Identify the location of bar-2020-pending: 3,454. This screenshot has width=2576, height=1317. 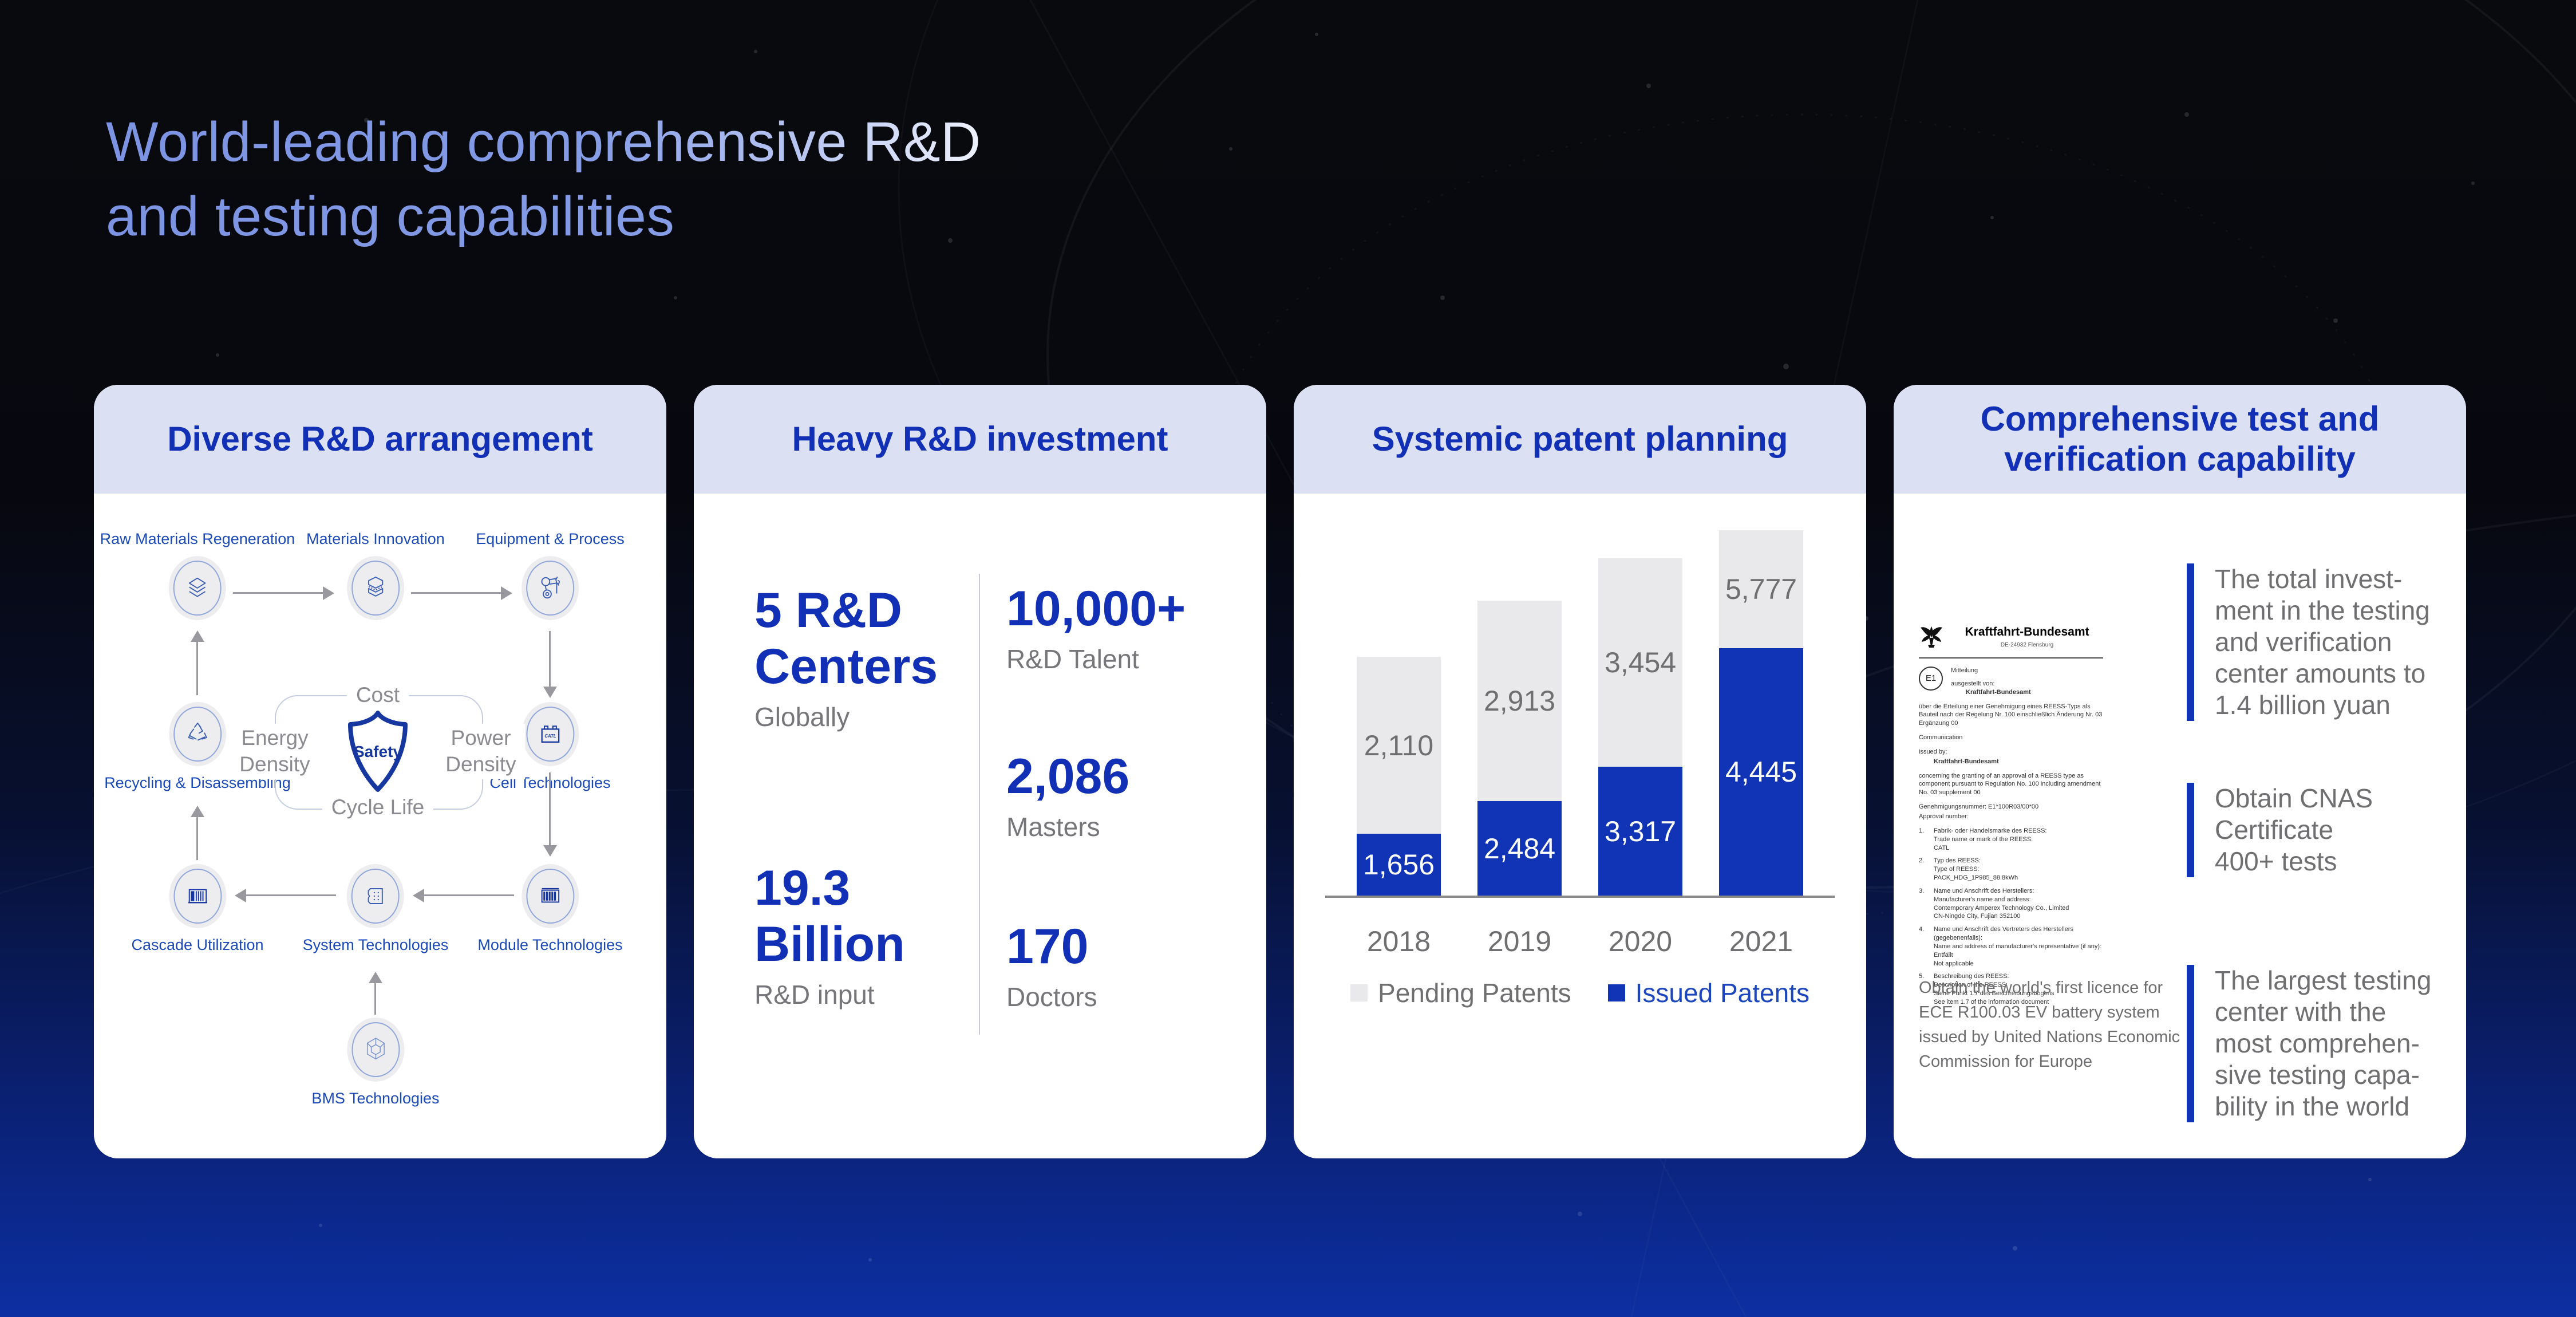
(1640, 662).